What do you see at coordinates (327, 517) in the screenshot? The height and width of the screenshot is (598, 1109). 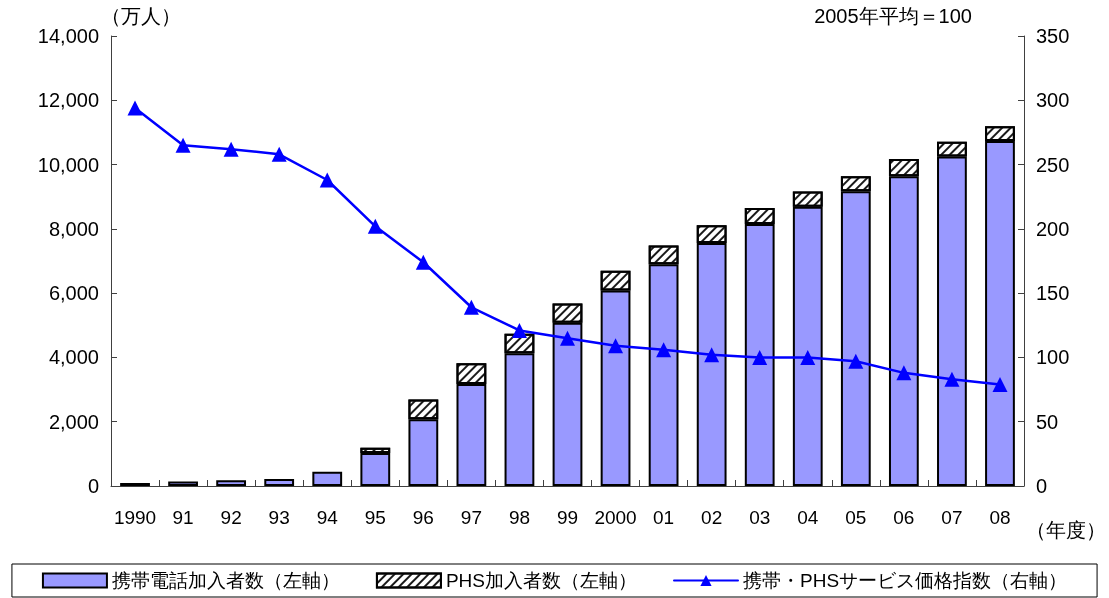 I see `x-tick-label: 94` at bounding box center [327, 517].